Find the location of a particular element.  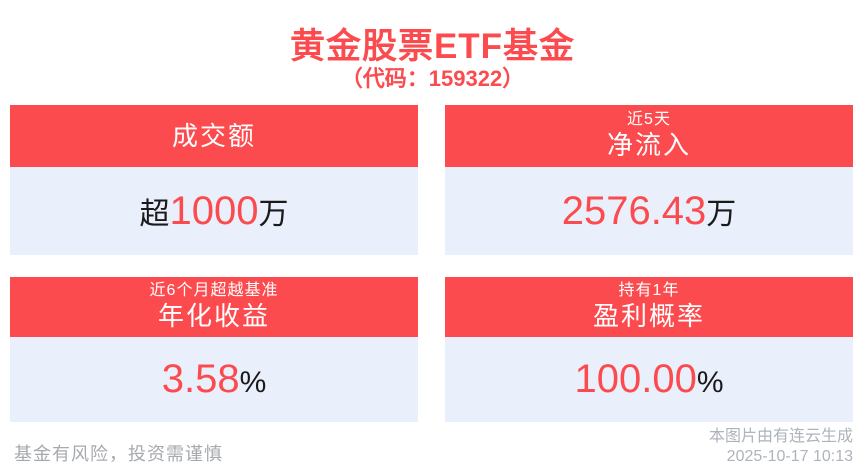

card-value: 100.00% is located at coordinates (649, 379).